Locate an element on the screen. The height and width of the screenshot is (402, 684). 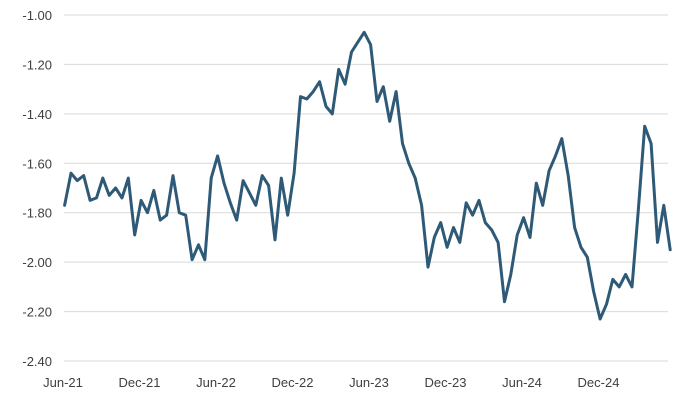
x-tick-label: Dec-22 is located at coordinates (293, 382).